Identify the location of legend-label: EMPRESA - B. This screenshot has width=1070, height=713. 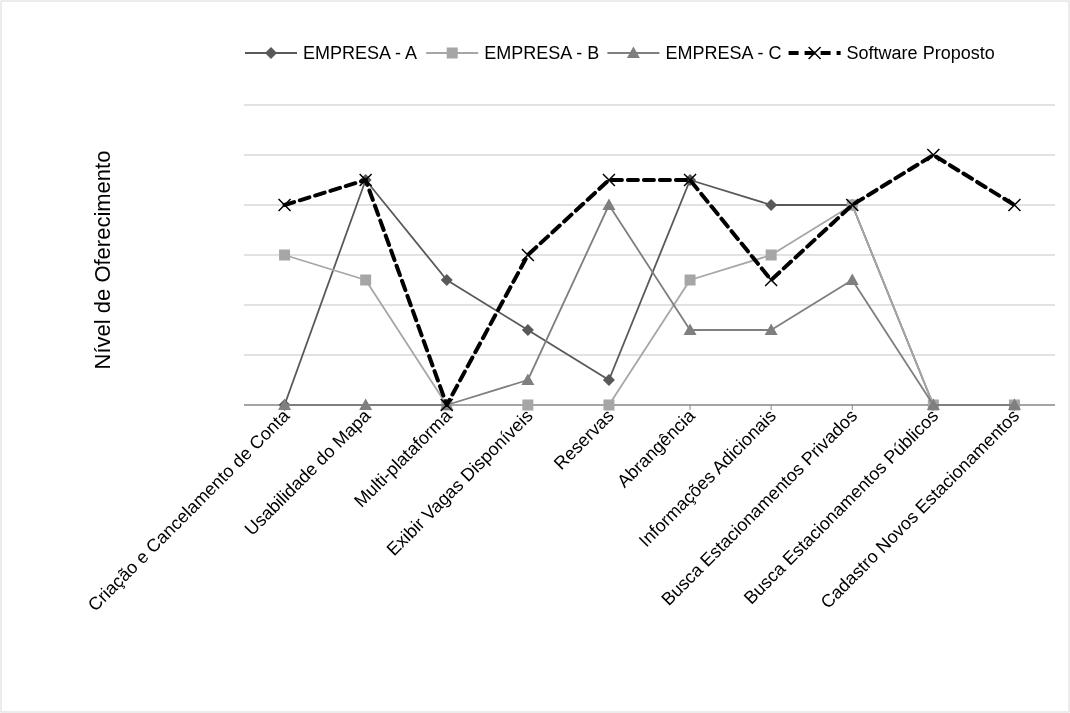
(542, 53).